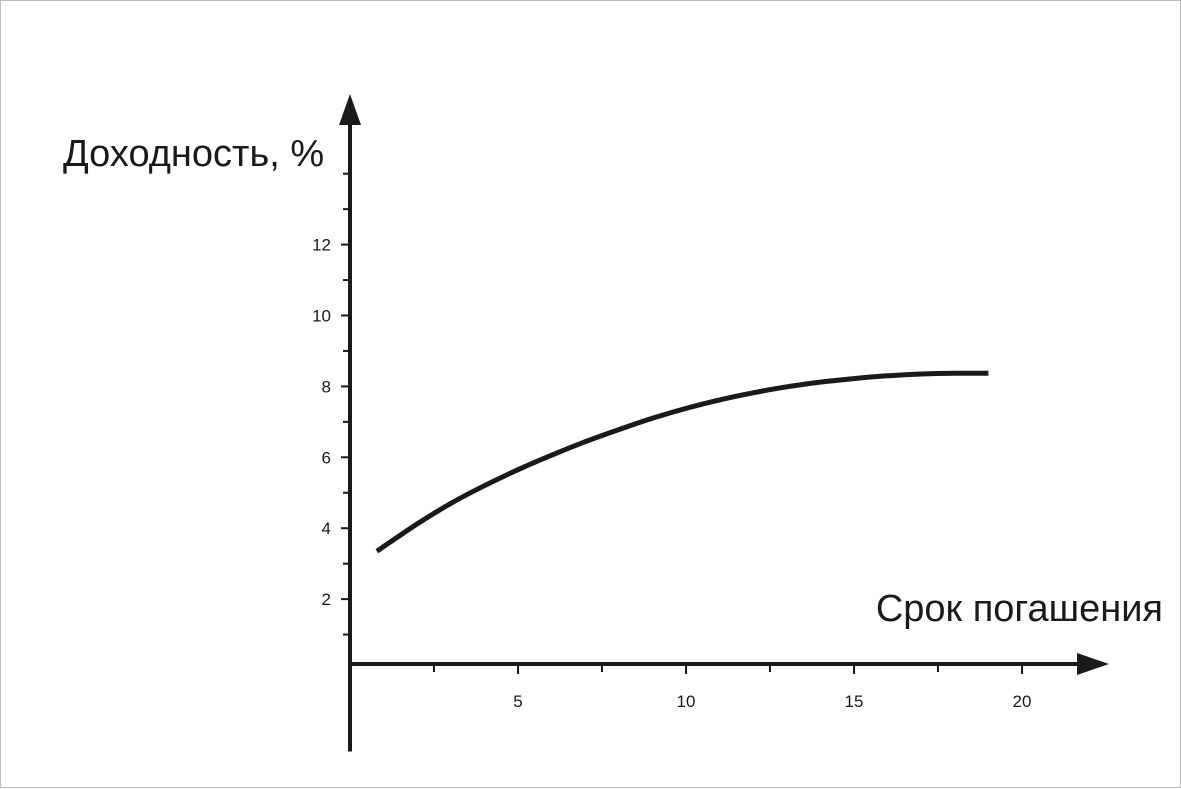 The width and height of the screenshot is (1181, 789). I want to click on x-ticks: 5 10 15 20, so click(732, 687).